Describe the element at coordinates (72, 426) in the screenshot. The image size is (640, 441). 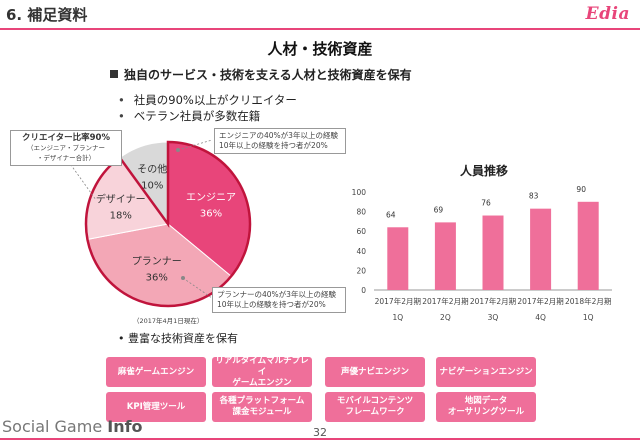
I see `social-game-info-watermark: Social Game Info` at that location.